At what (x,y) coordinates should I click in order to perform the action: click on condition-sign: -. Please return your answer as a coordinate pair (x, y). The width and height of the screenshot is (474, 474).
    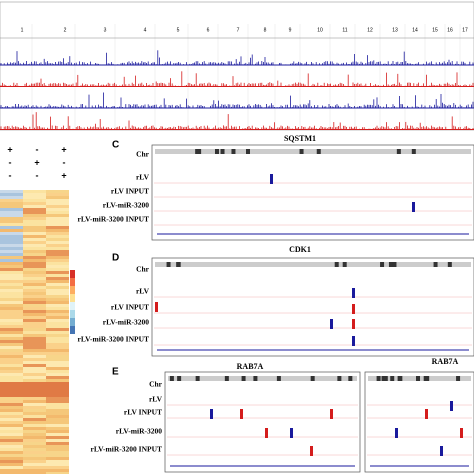
    Looking at the image, I should click on (10, 162).